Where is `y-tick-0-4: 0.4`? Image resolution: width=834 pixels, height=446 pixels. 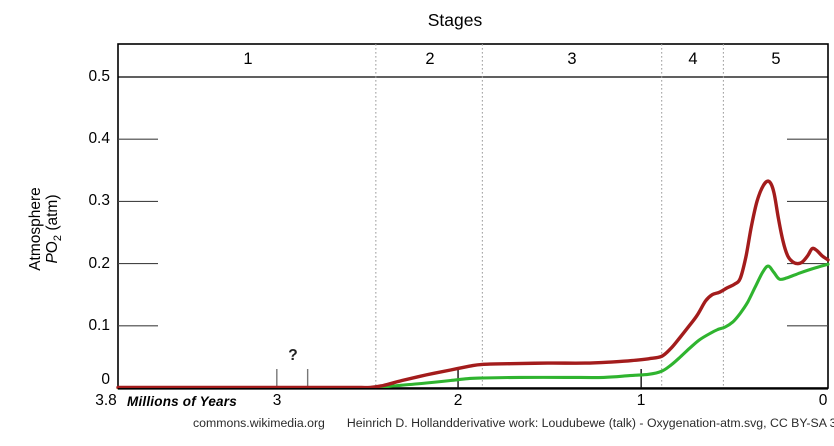 y-tick-0-4: 0.4 is located at coordinates (99, 138).